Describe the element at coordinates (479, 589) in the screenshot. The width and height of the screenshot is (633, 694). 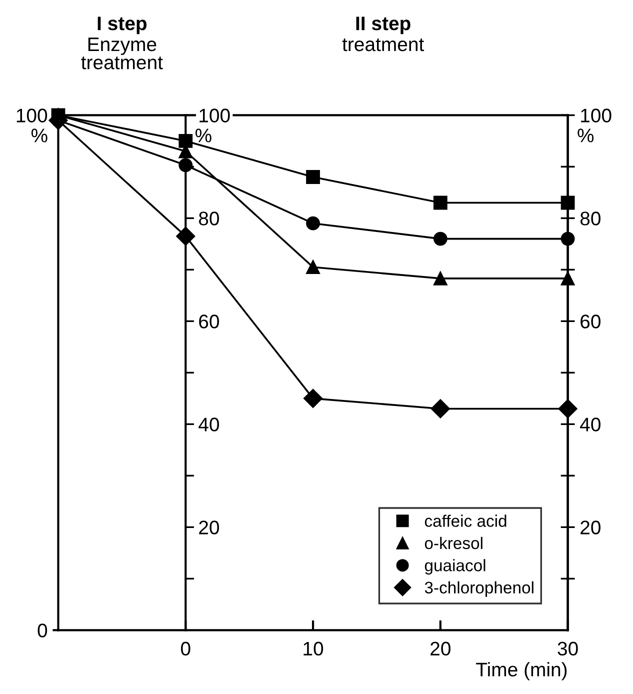
I see `legend-label: 3-chlorophenol` at that location.